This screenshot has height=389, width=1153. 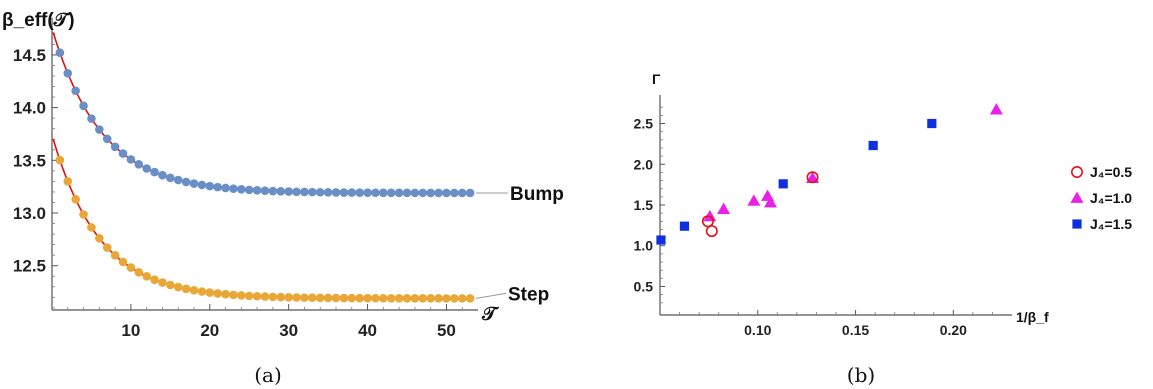 I want to click on b-legend-marker-triangle, so click(x=1077, y=197).